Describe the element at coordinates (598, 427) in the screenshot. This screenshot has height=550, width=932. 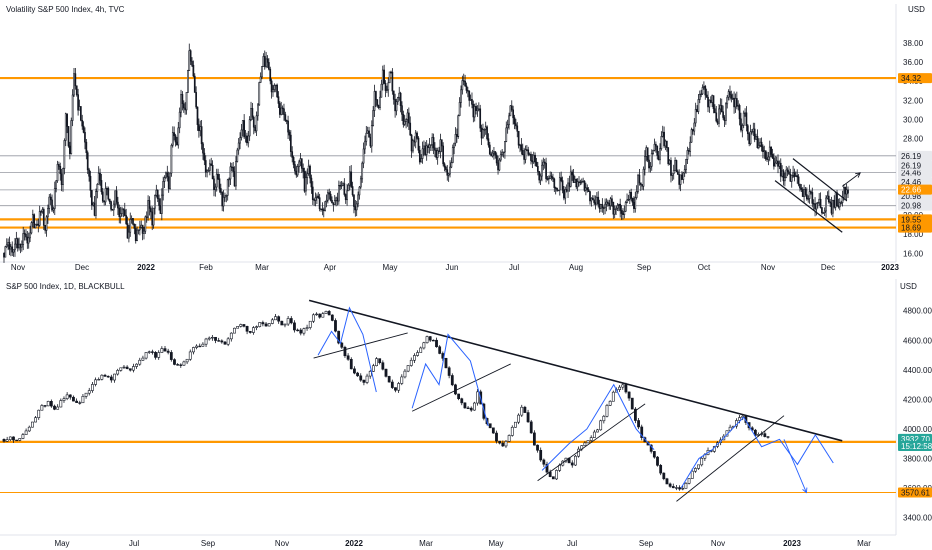
I see `projection-path` at that location.